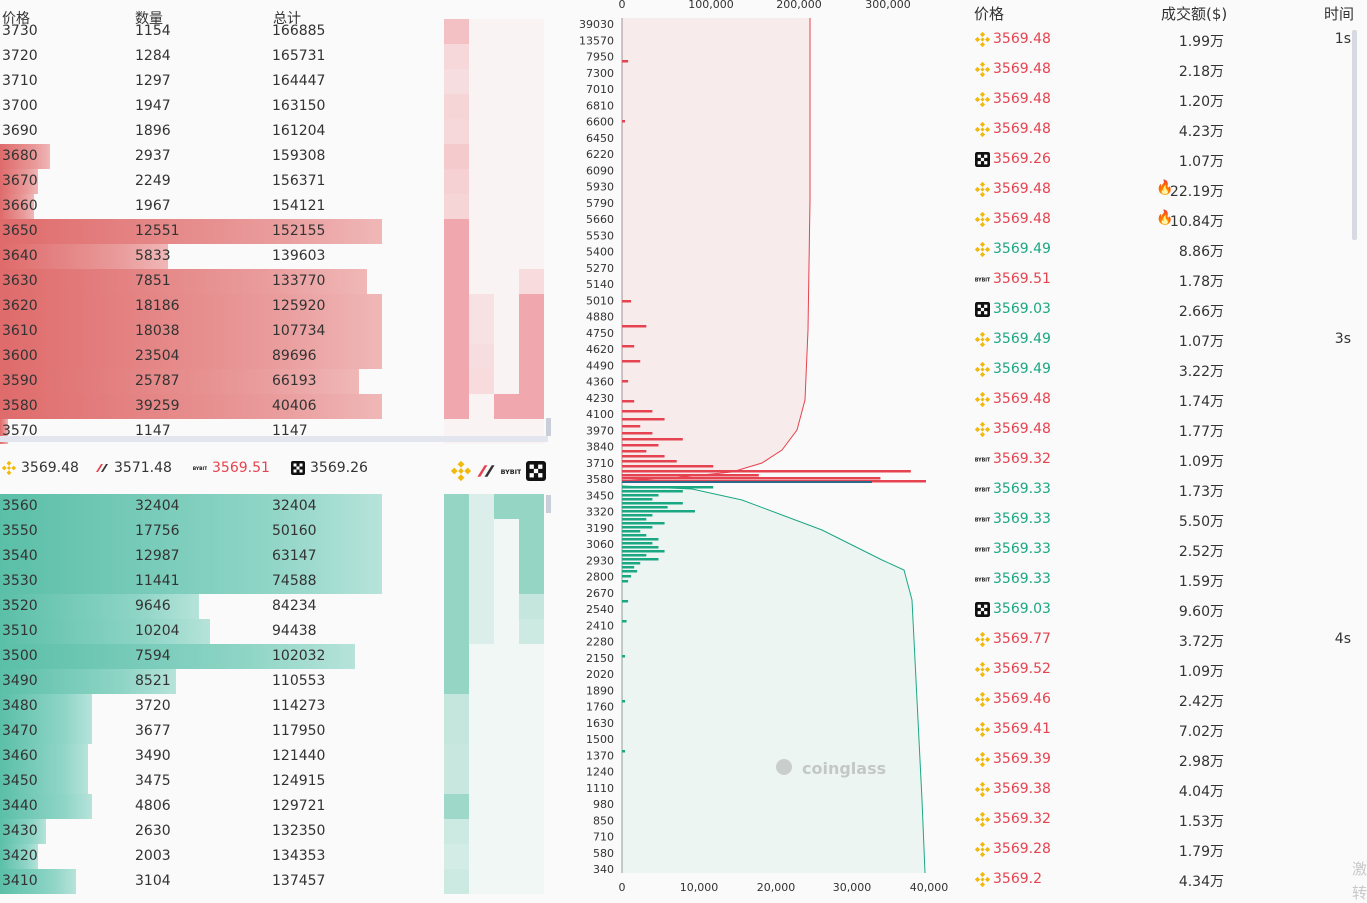 Image resolution: width=1367 pixels, height=903 pixels. Describe the element at coordinates (276, 106) in the screenshot. I see `ask-row: 3700 1947 163150` at that location.